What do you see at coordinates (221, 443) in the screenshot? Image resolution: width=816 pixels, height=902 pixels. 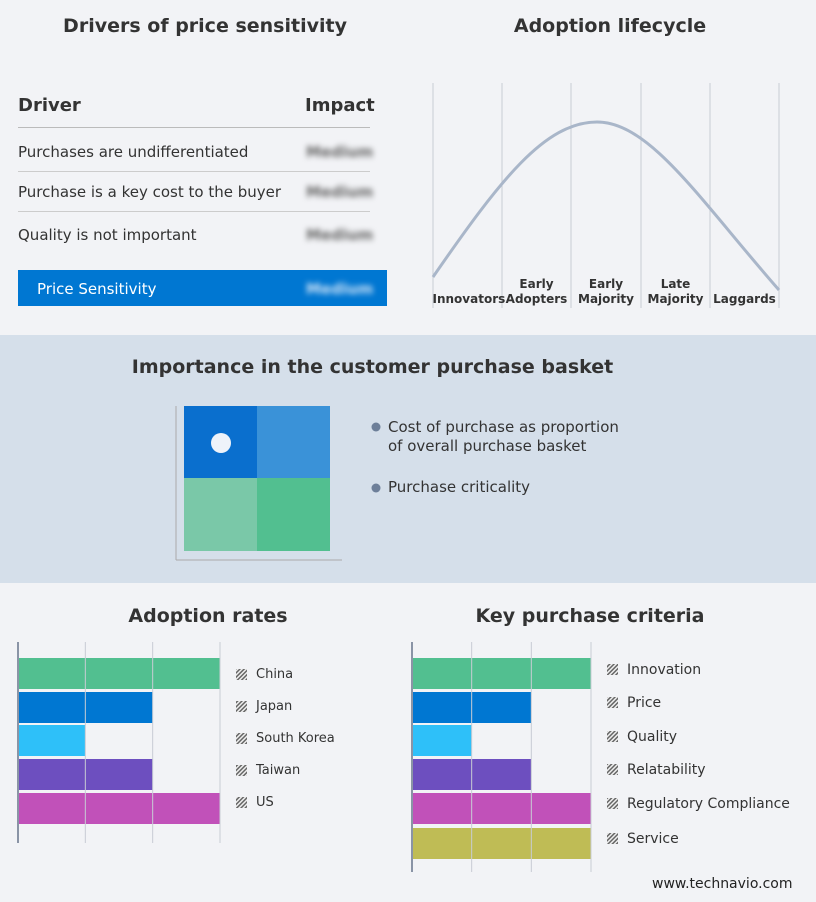 I see `matrix-marker` at bounding box center [221, 443].